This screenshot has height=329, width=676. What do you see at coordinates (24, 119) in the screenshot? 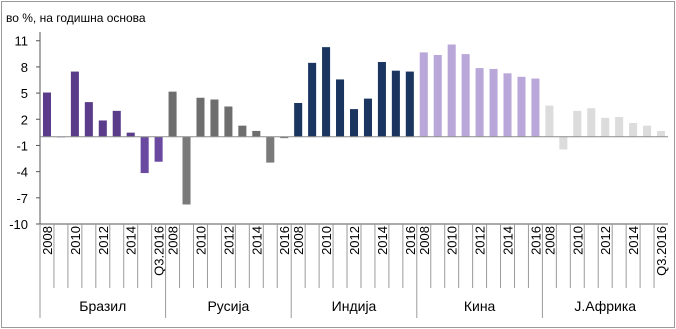
I see `y-tick-label: 2` at bounding box center [24, 119].